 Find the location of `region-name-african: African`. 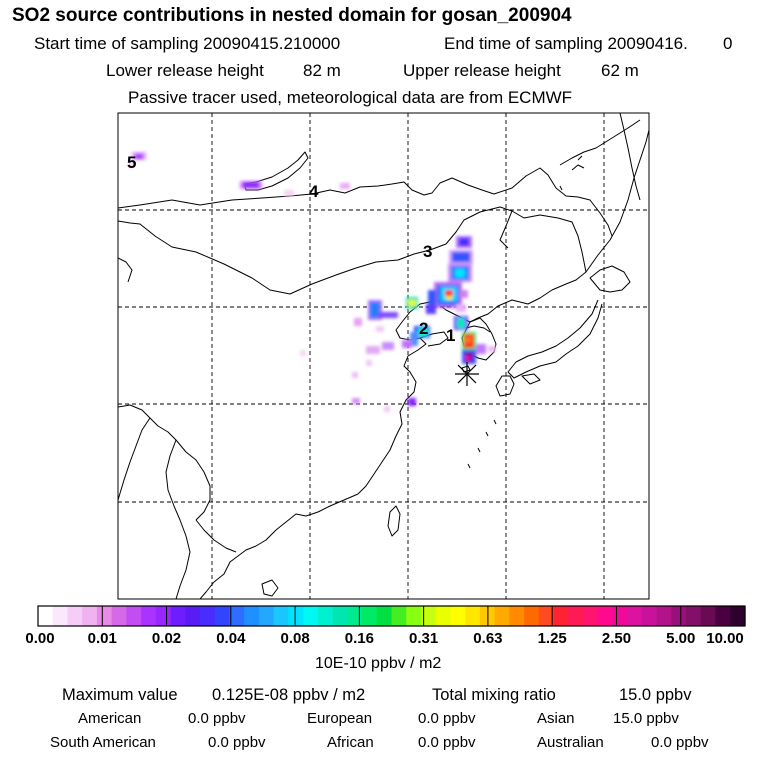

region-name-african: African is located at coordinates (350, 742).